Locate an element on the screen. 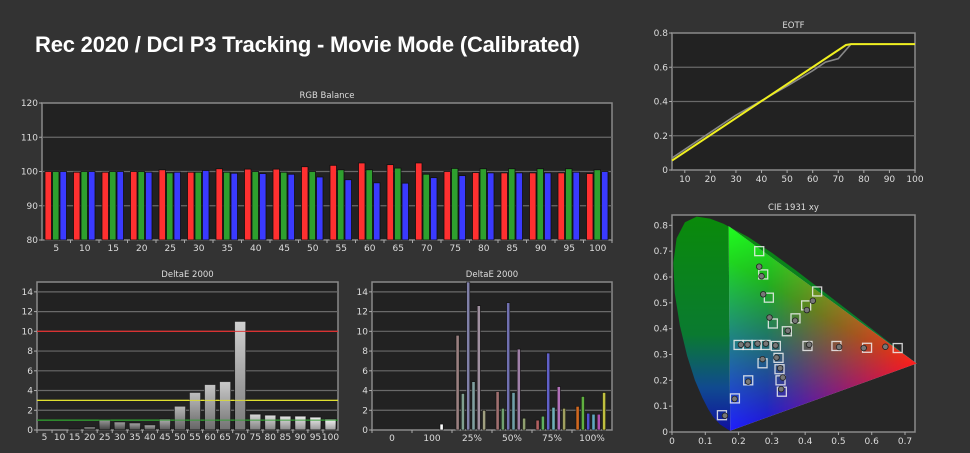 Image resolution: width=970 pixels, height=453 pixels. de_color-ytick-label: 10 is located at coordinates (363, 332).